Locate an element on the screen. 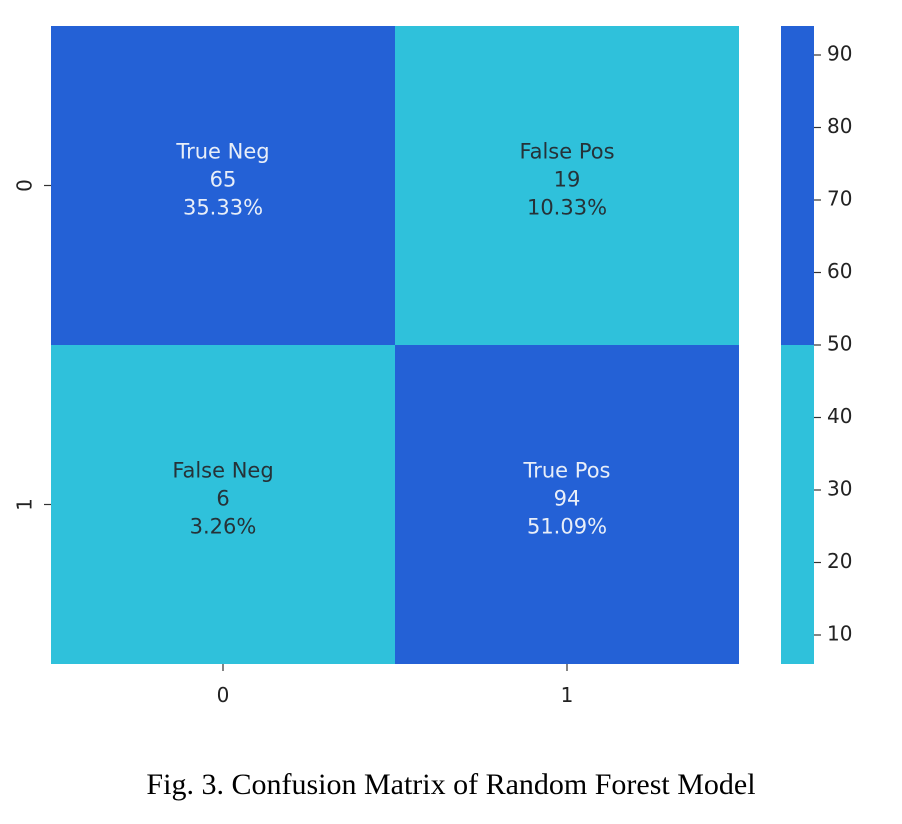  cell-count: 6 is located at coordinates (222, 499).